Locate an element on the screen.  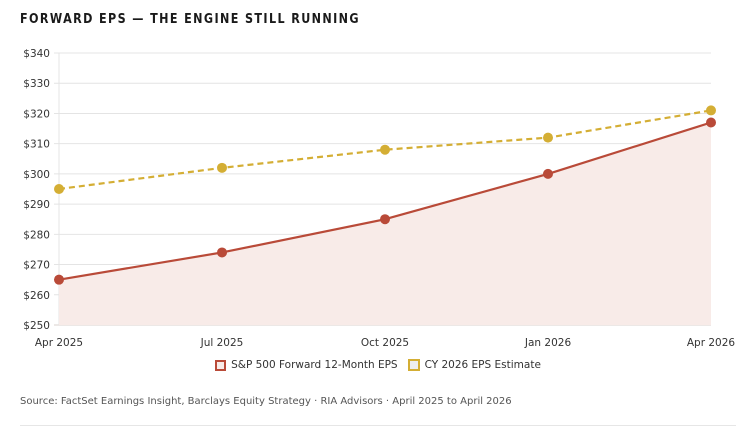
y-tick-label: $340 is located at coordinates (36, 54).